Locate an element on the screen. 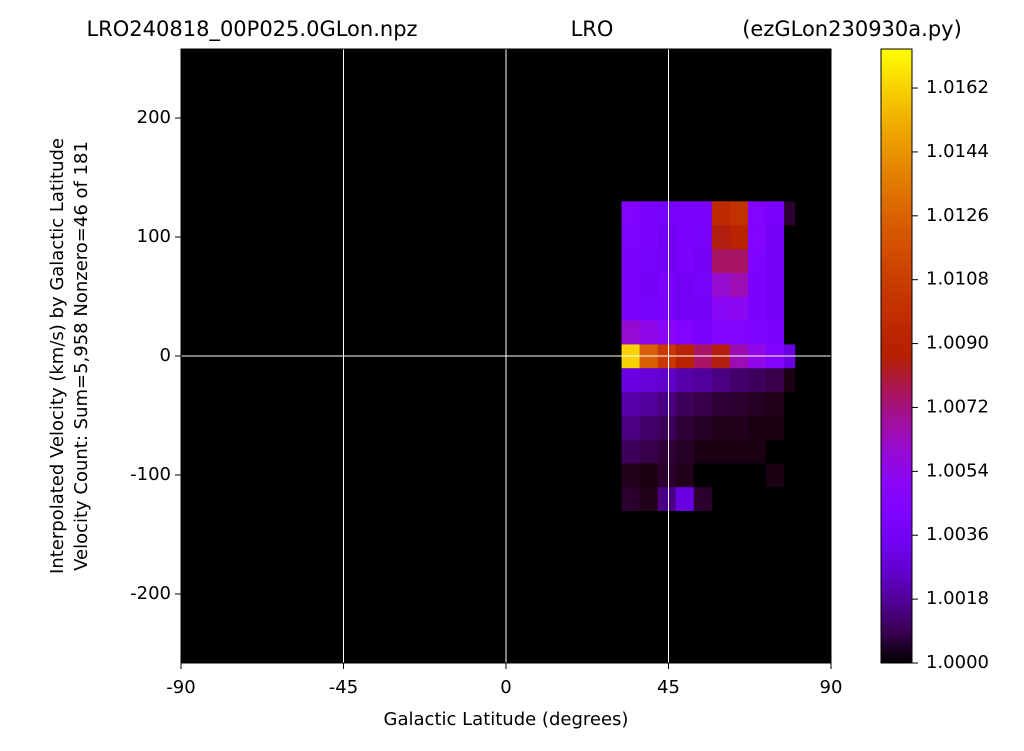 Image resolution: width=1024 pixels, height=751 pixels. title-right: (ezGLon230930a.py) is located at coordinates (852, 29).